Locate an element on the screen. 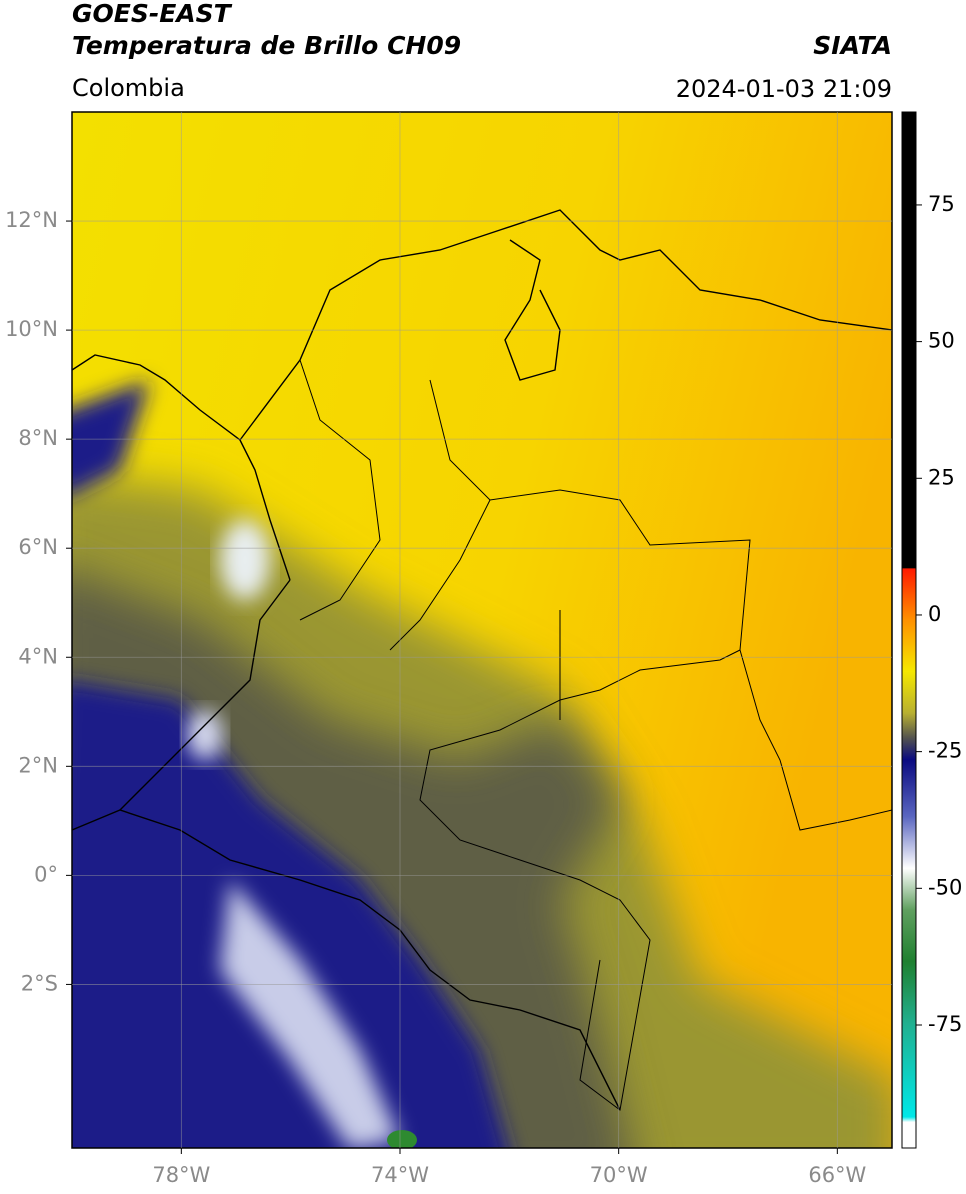  colorbar-tick-label: -25 is located at coordinates (945, 751).